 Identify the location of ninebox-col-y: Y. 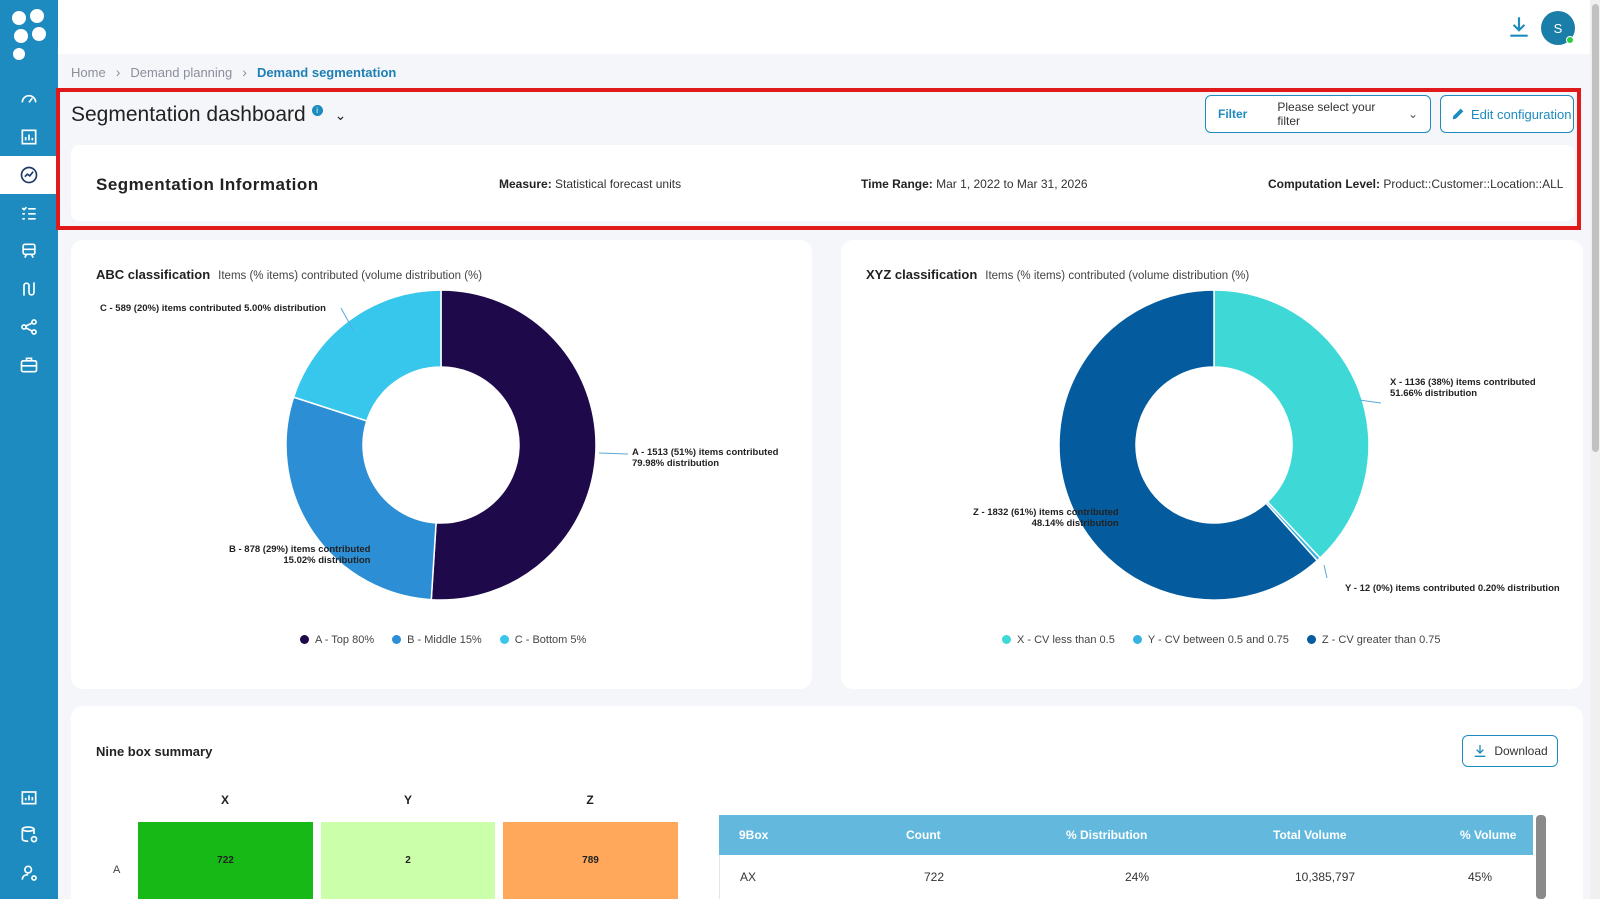
(407, 800).